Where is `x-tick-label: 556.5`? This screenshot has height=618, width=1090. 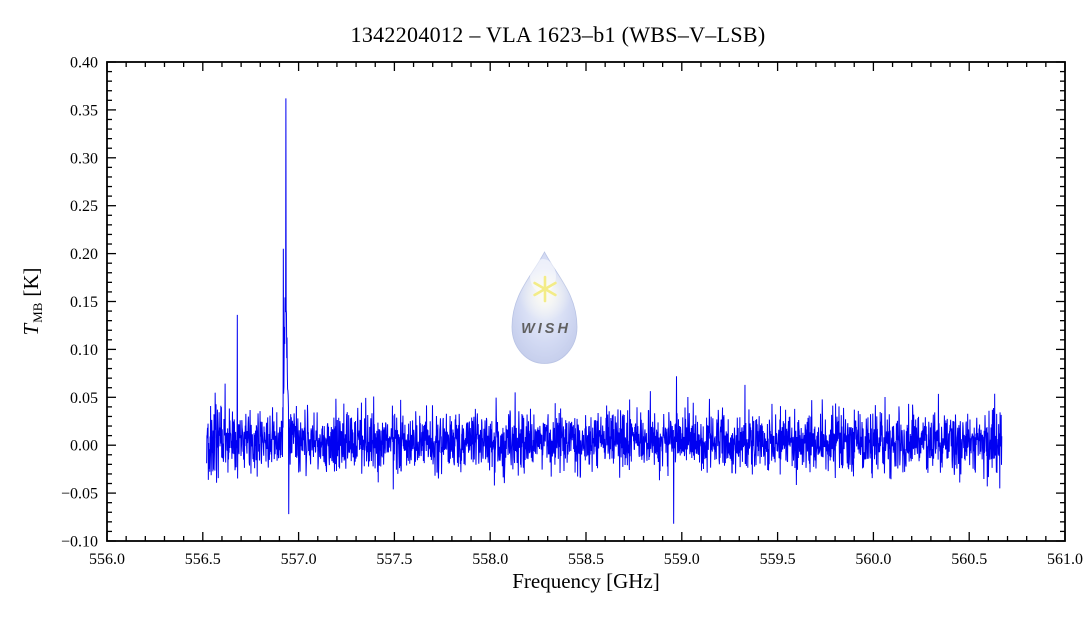
x-tick-label: 556.5 is located at coordinates (203, 559).